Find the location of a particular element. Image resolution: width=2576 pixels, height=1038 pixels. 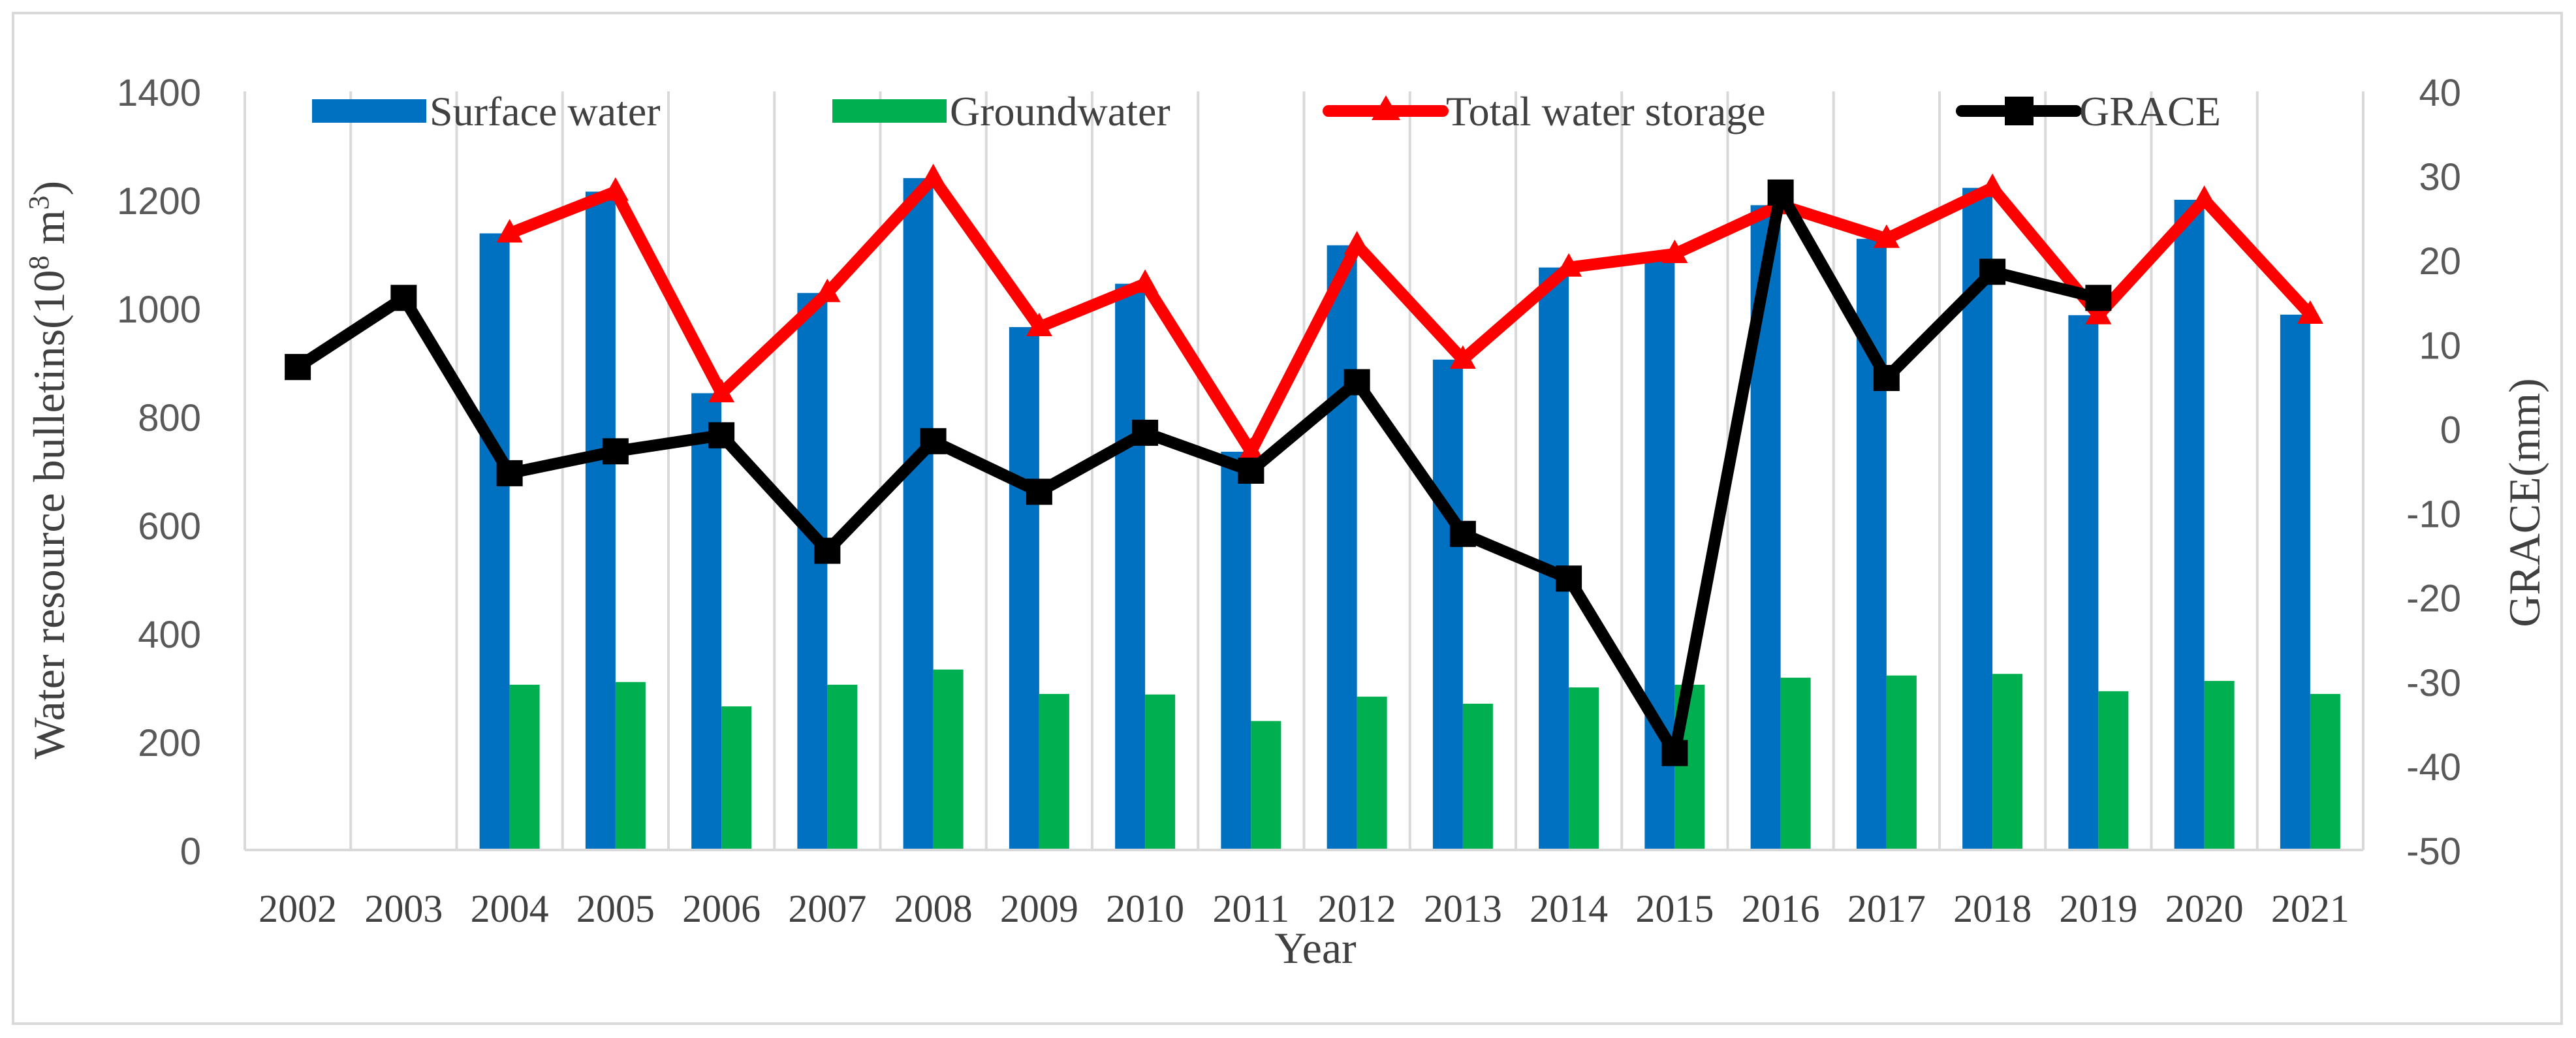

left-tick-label: 400 is located at coordinates (169, 635).